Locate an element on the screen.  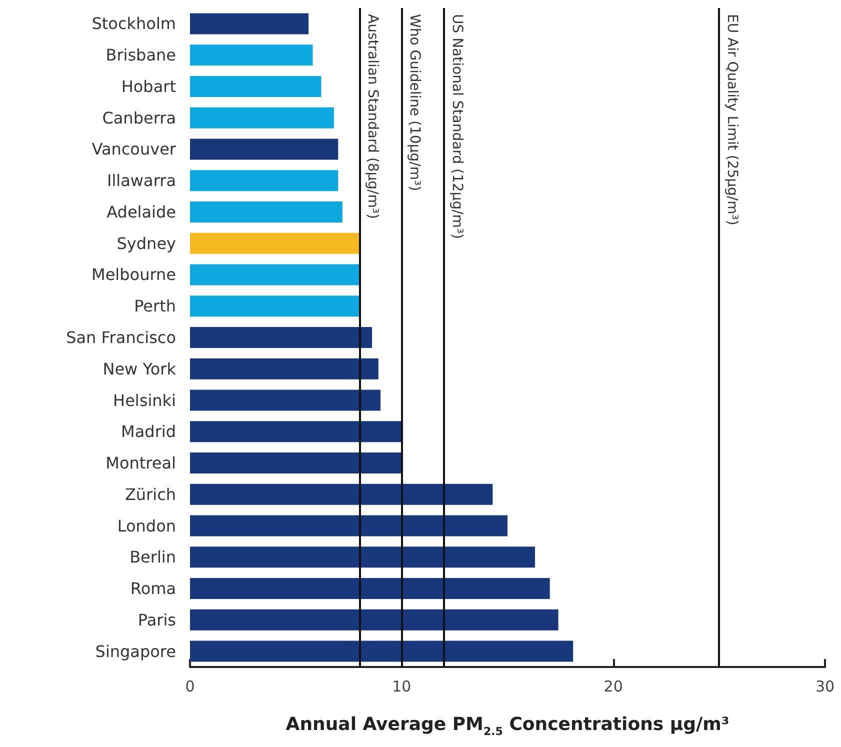
y-tick-label: New York is located at coordinates (139, 368).